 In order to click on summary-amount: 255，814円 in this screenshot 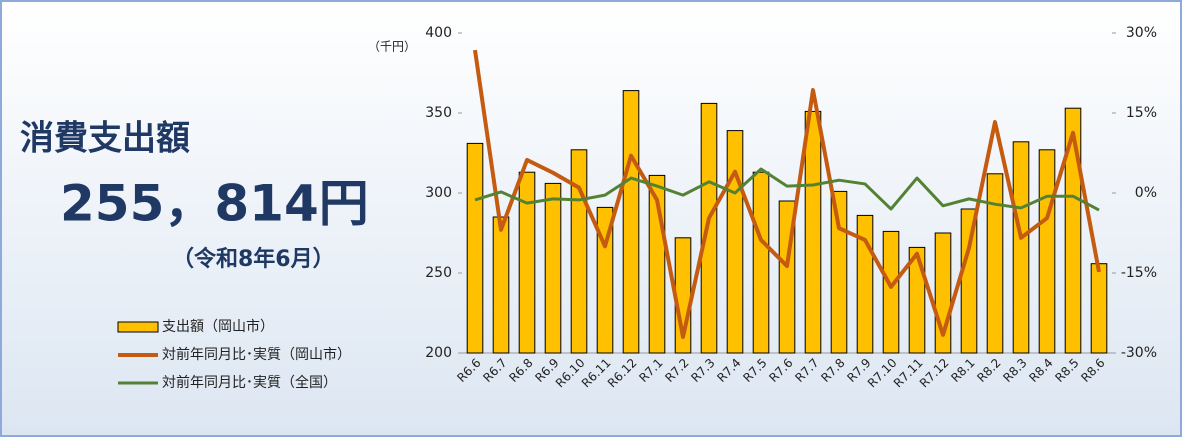, I will do `click(214, 204)`.